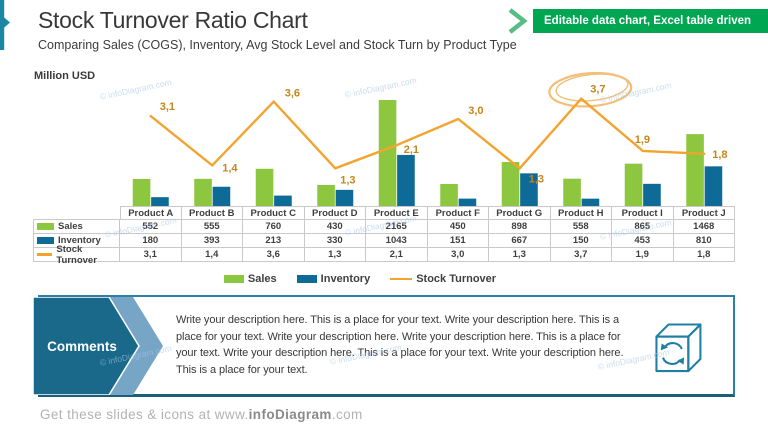 The height and width of the screenshot is (432, 768). What do you see at coordinates (230, 168) in the screenshot?
I see `turnover-data-label: 1,4` at bounding box center [230, 168].